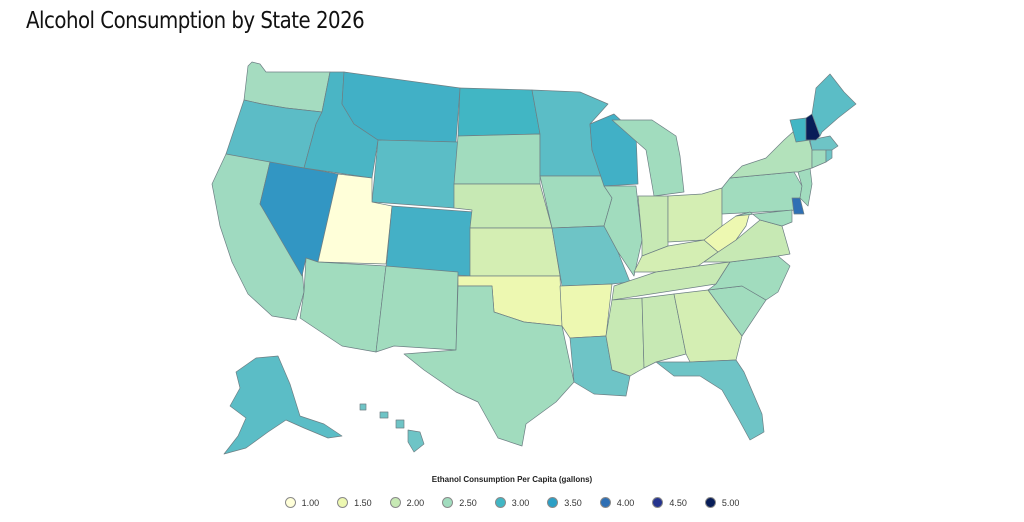  Describe the element at coordinates (499, 112) in the screenshot. I see `state-nd` at that location.